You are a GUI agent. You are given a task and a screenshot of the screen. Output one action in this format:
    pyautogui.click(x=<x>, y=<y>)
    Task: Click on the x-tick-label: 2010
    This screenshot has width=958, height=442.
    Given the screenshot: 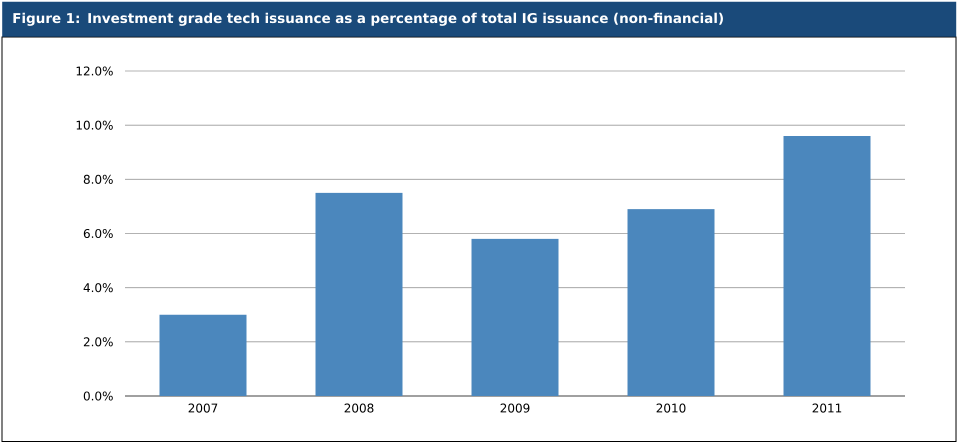 What is the action you would take?
    pyautogui.click(x=671, y=408)
    